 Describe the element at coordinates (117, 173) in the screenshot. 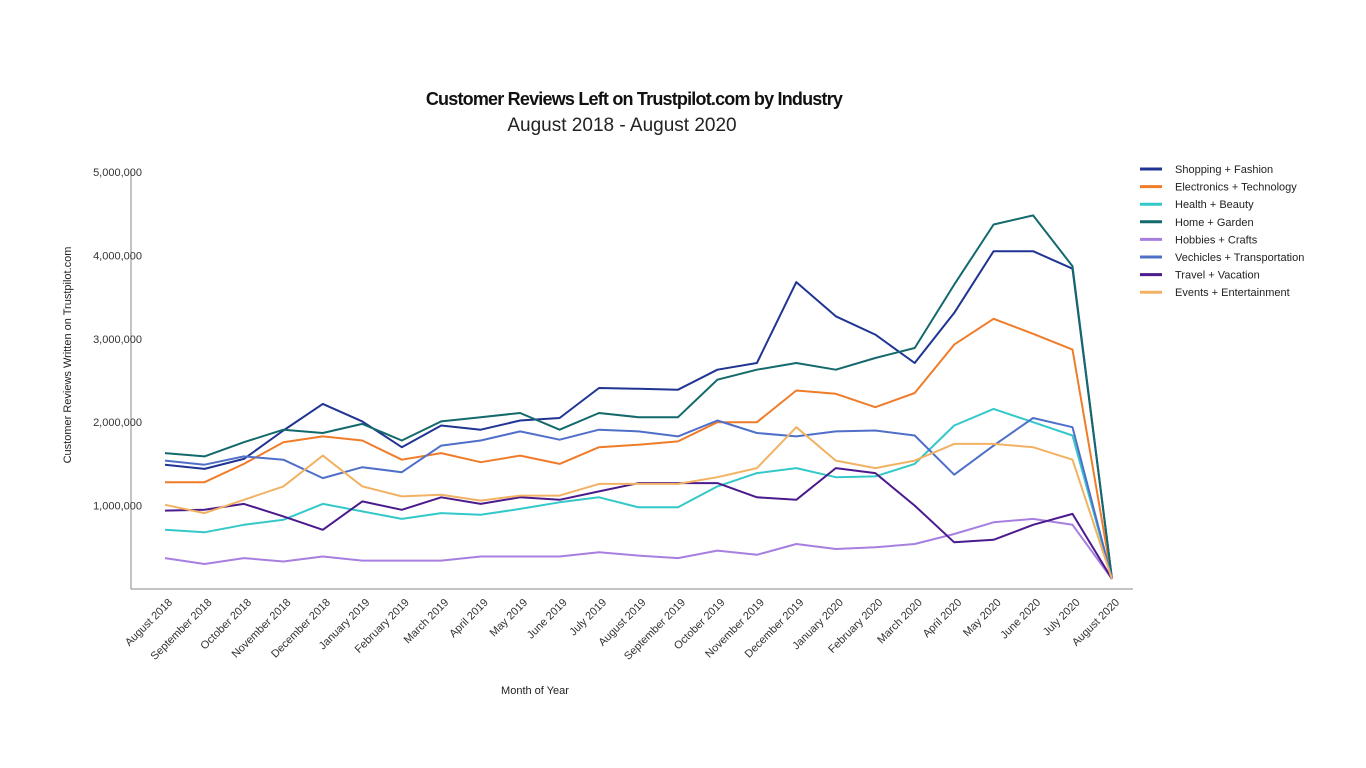

I see `y-tick-label: 5,000,000` at that location.